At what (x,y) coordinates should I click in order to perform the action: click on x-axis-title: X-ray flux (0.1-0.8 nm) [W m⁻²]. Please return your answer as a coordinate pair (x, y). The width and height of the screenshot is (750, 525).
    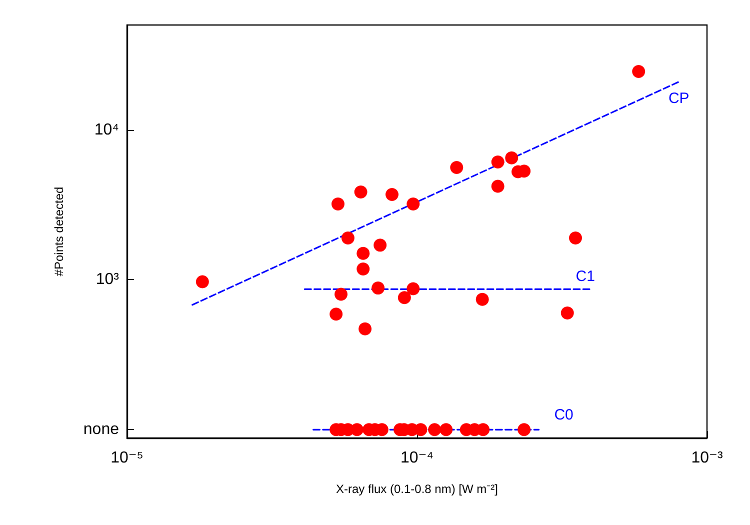
    Looking at the image, I should click on (417, 489).